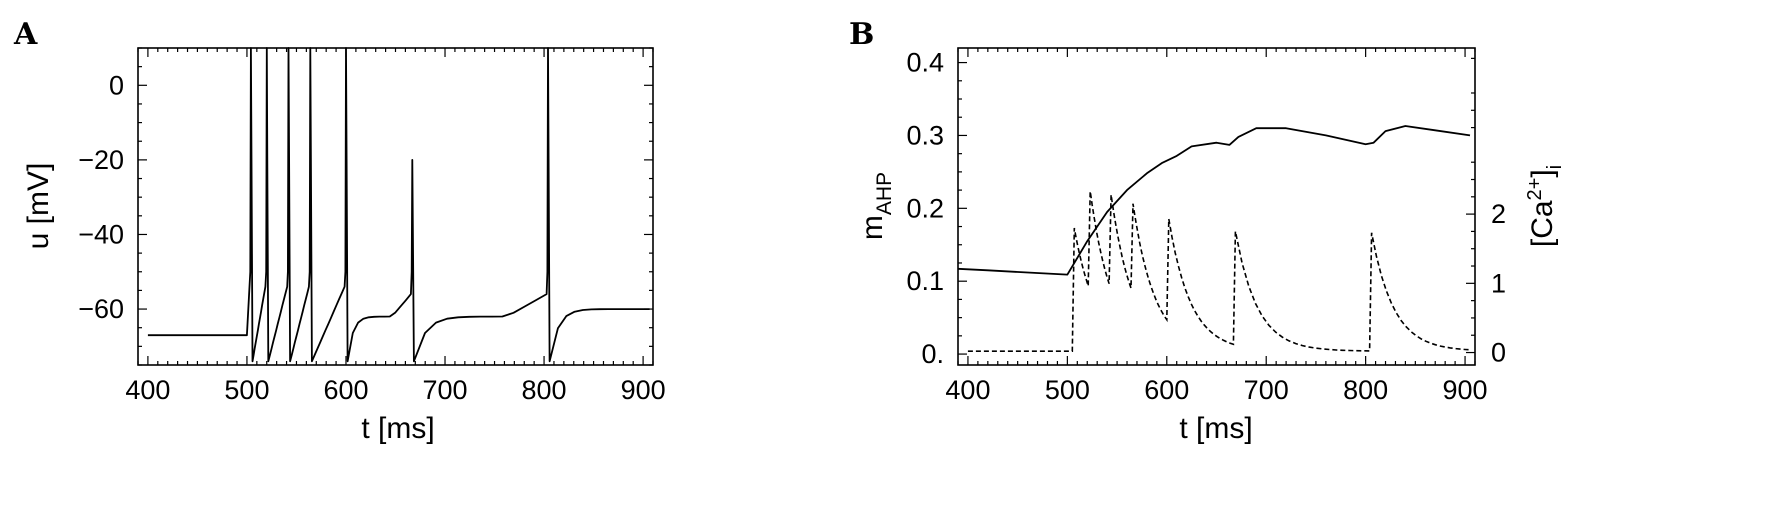 Image resolution: width=1771 pixels, height=511 pixels. Describe the element at coordinates (38, 206) in the screenshot. I see `chart-a-y-axis-label: u [mV]` at that location.